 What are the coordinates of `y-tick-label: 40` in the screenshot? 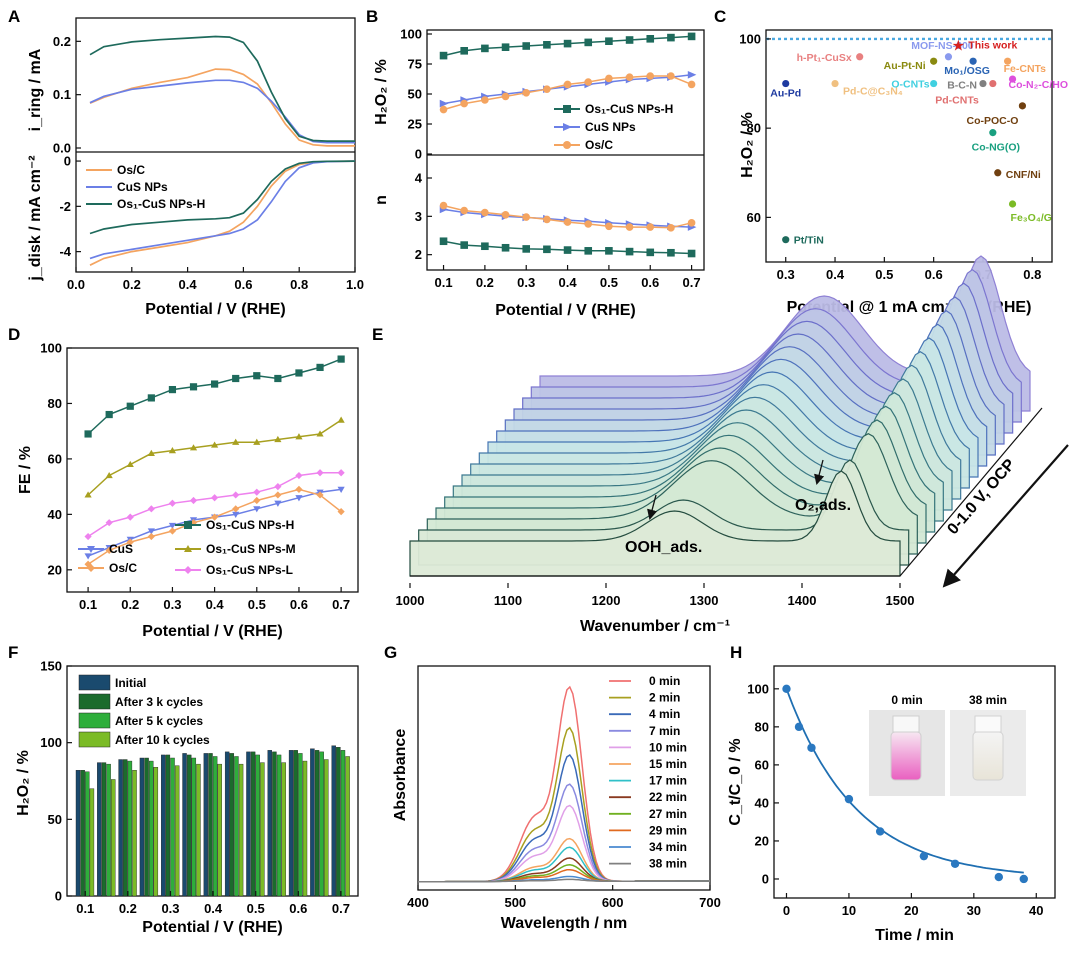 It's located at (762, 802).